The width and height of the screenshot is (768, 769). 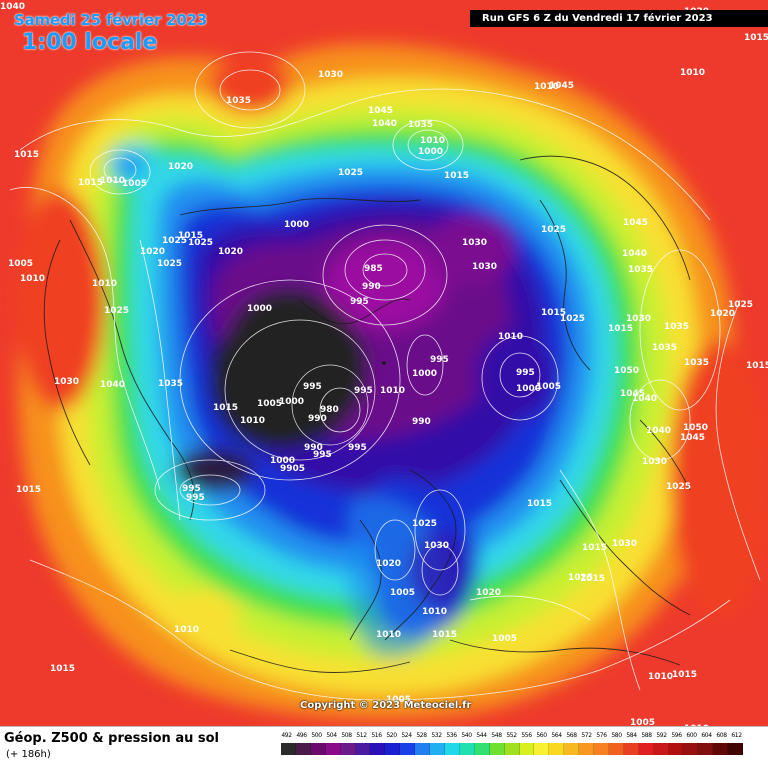 I want to click on copyright-text: Copyright © 2023 Meteociel.fr, so click(x=386, y=705).